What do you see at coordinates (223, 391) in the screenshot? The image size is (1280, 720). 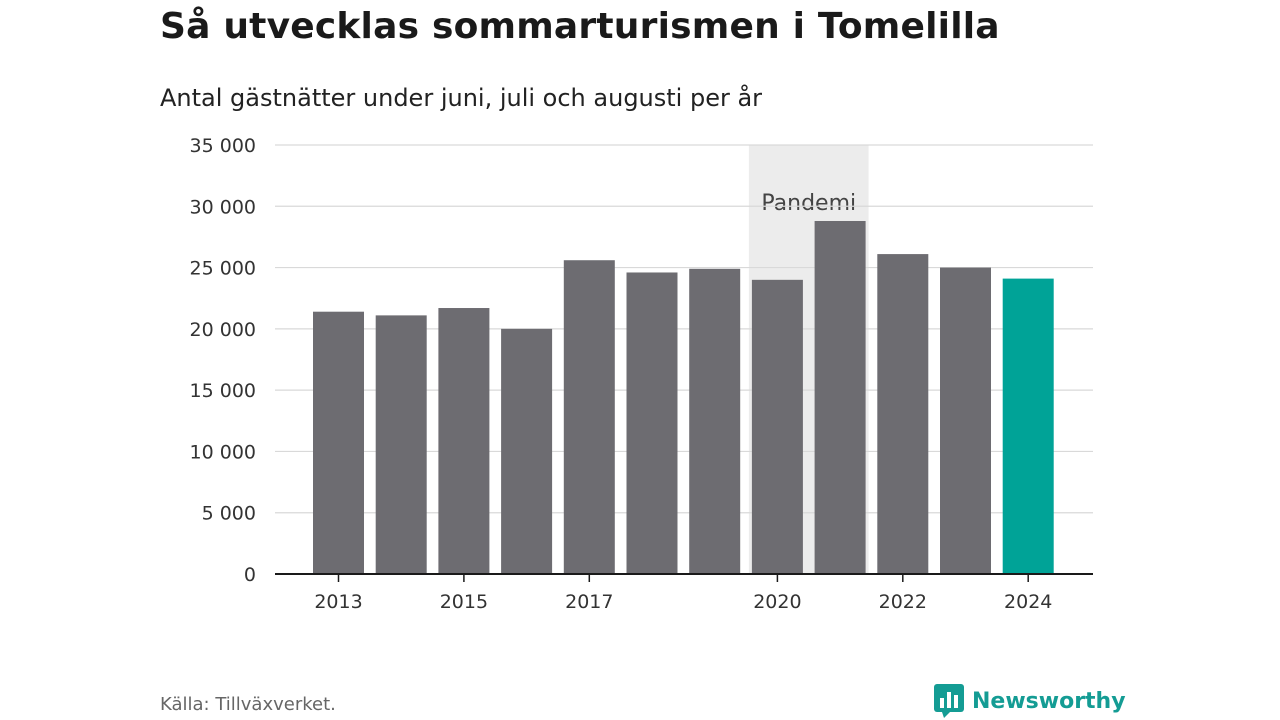 I see `y-tick-label: 15 000` at bounding box center [223, 391].